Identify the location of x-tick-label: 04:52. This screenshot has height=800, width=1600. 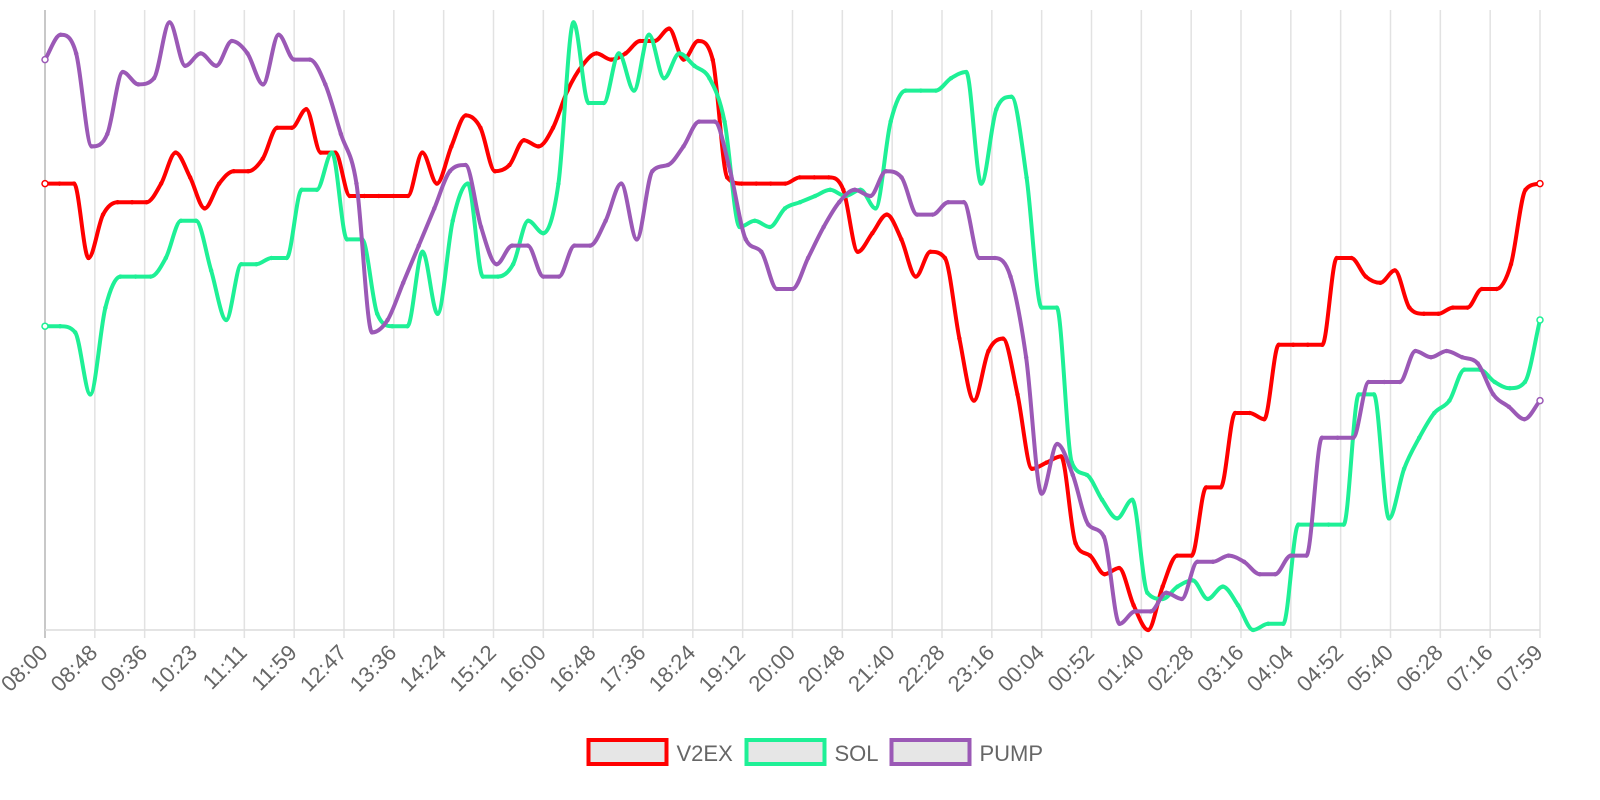
(1320, 668).